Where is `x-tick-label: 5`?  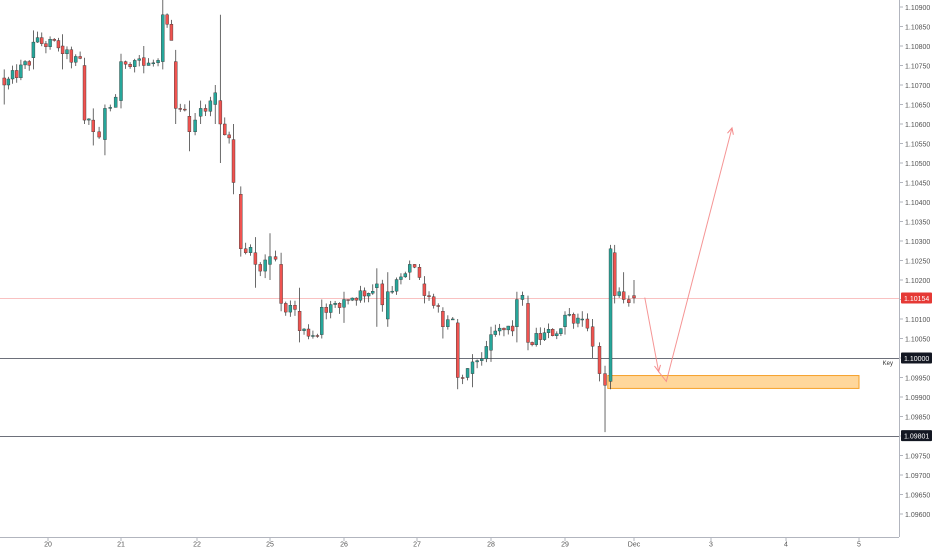
x-tick-label: 5 is located at coordinates (859, 545).